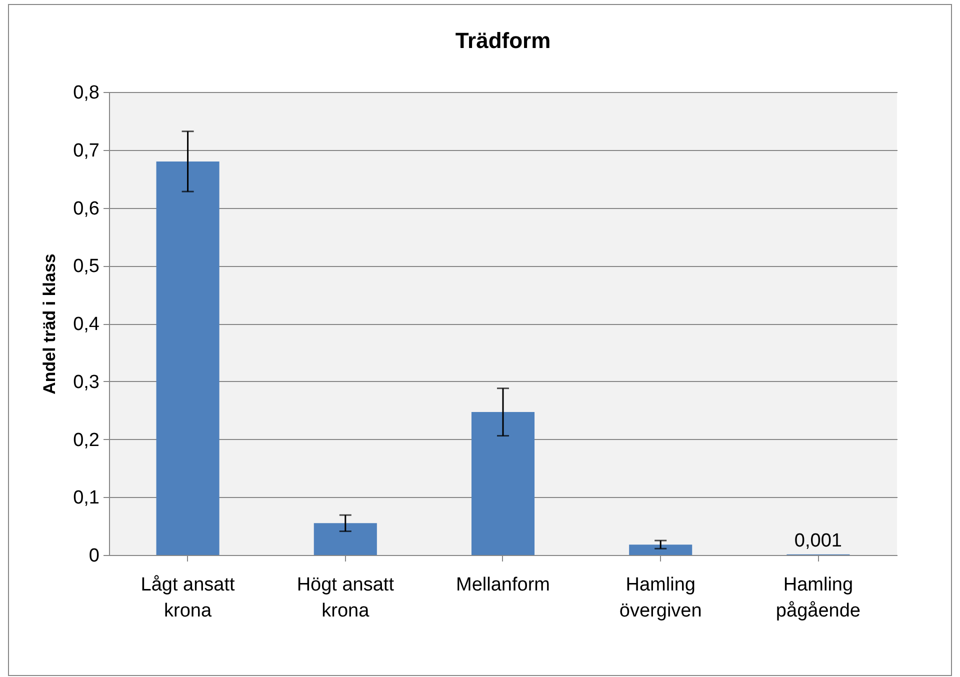 This screenshot has width=960, height=677. I want to click on y-tick-label: 0,2, so click(86, 440).